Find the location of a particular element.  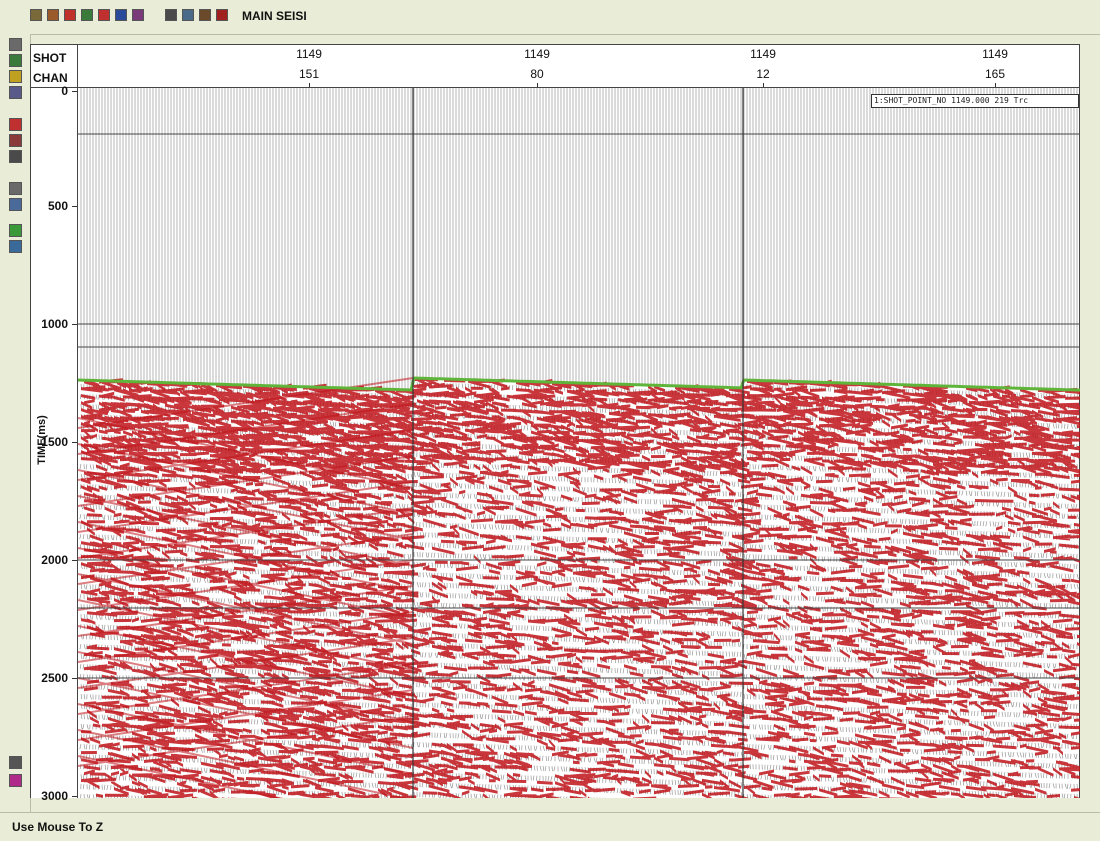

settings-icon is located at coordinates (15, 246).